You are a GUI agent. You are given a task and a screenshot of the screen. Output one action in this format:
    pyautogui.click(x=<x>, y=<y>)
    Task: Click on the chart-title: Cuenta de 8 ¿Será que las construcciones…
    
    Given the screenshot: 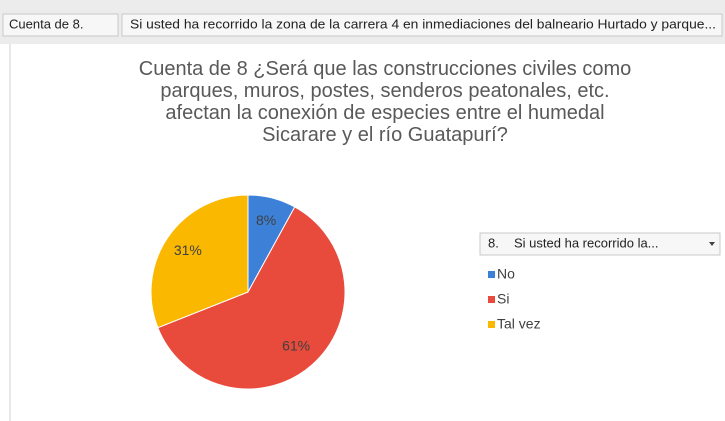 What is the action you would take?
    pyautogui.click(x=385, y=102)
    